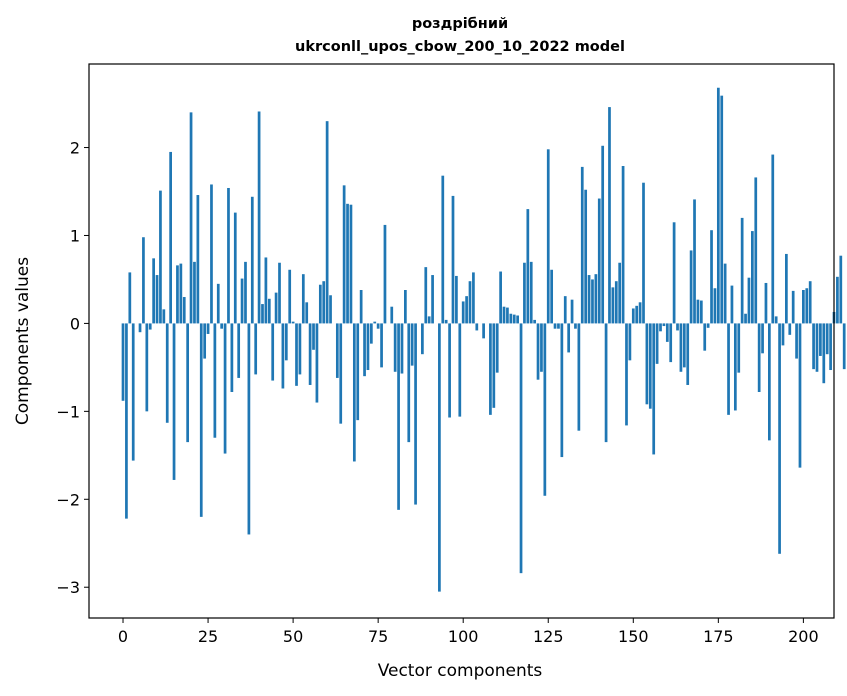 Image resolution: width=847 pixels, height=696 pixels. Describe the element at coordinates (460, 671) in the screenshot. I see `x-axis-label: Vector components` at that location.